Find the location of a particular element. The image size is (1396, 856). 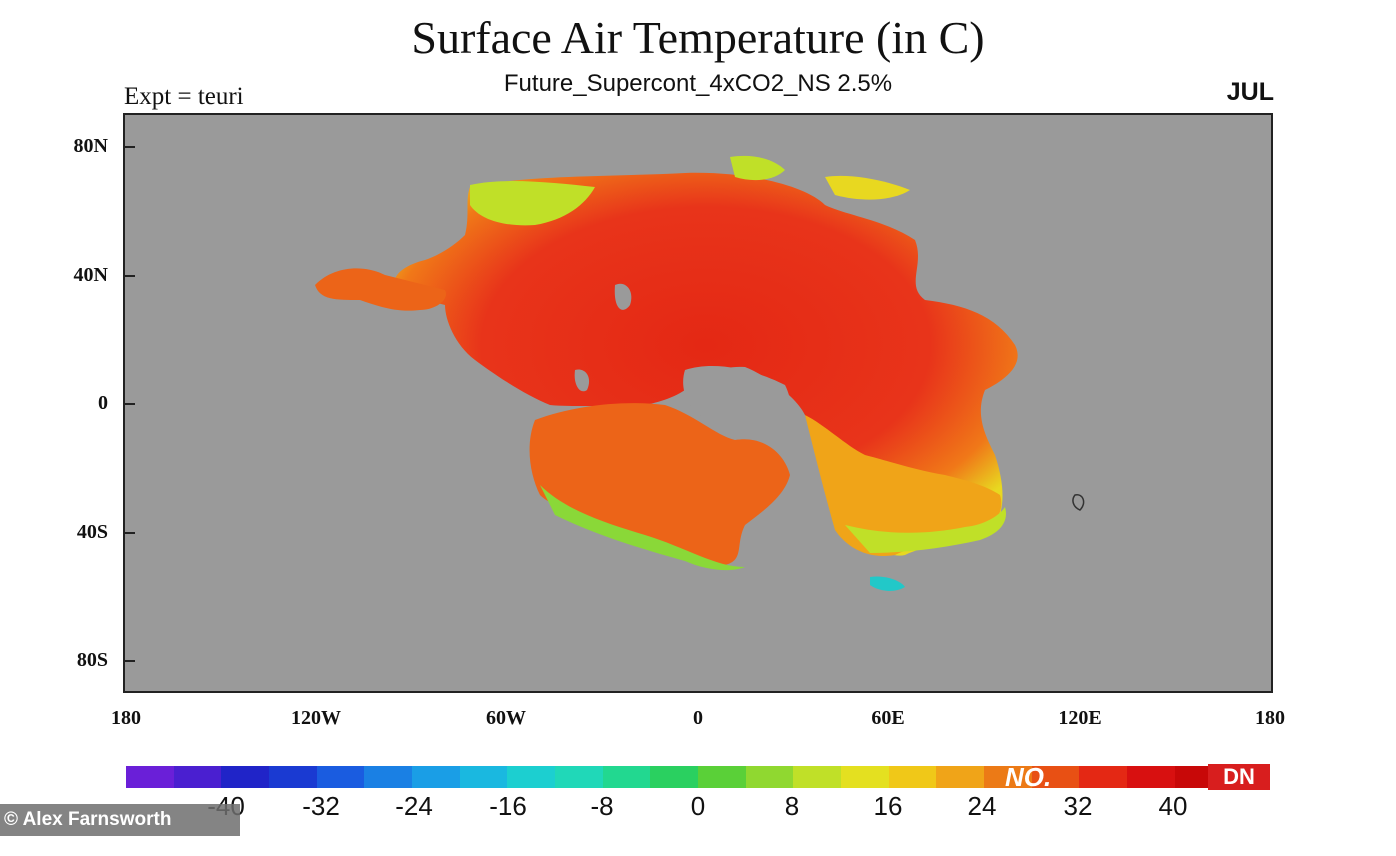

colorbar-label: 8 is located at coordinates (792, 806).